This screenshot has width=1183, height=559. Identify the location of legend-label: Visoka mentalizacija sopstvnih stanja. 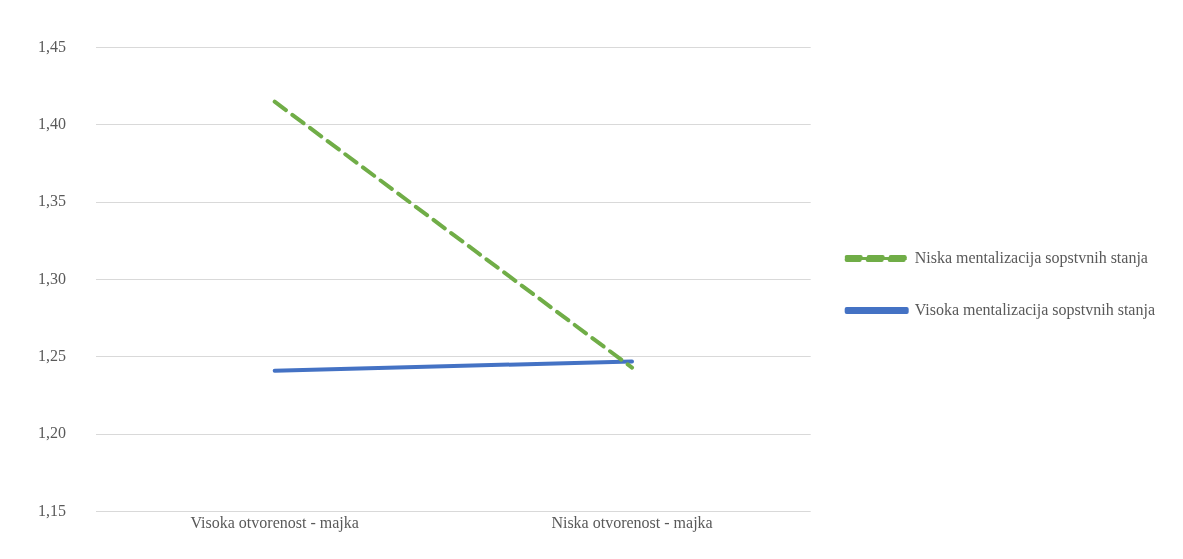
(1034, 309).